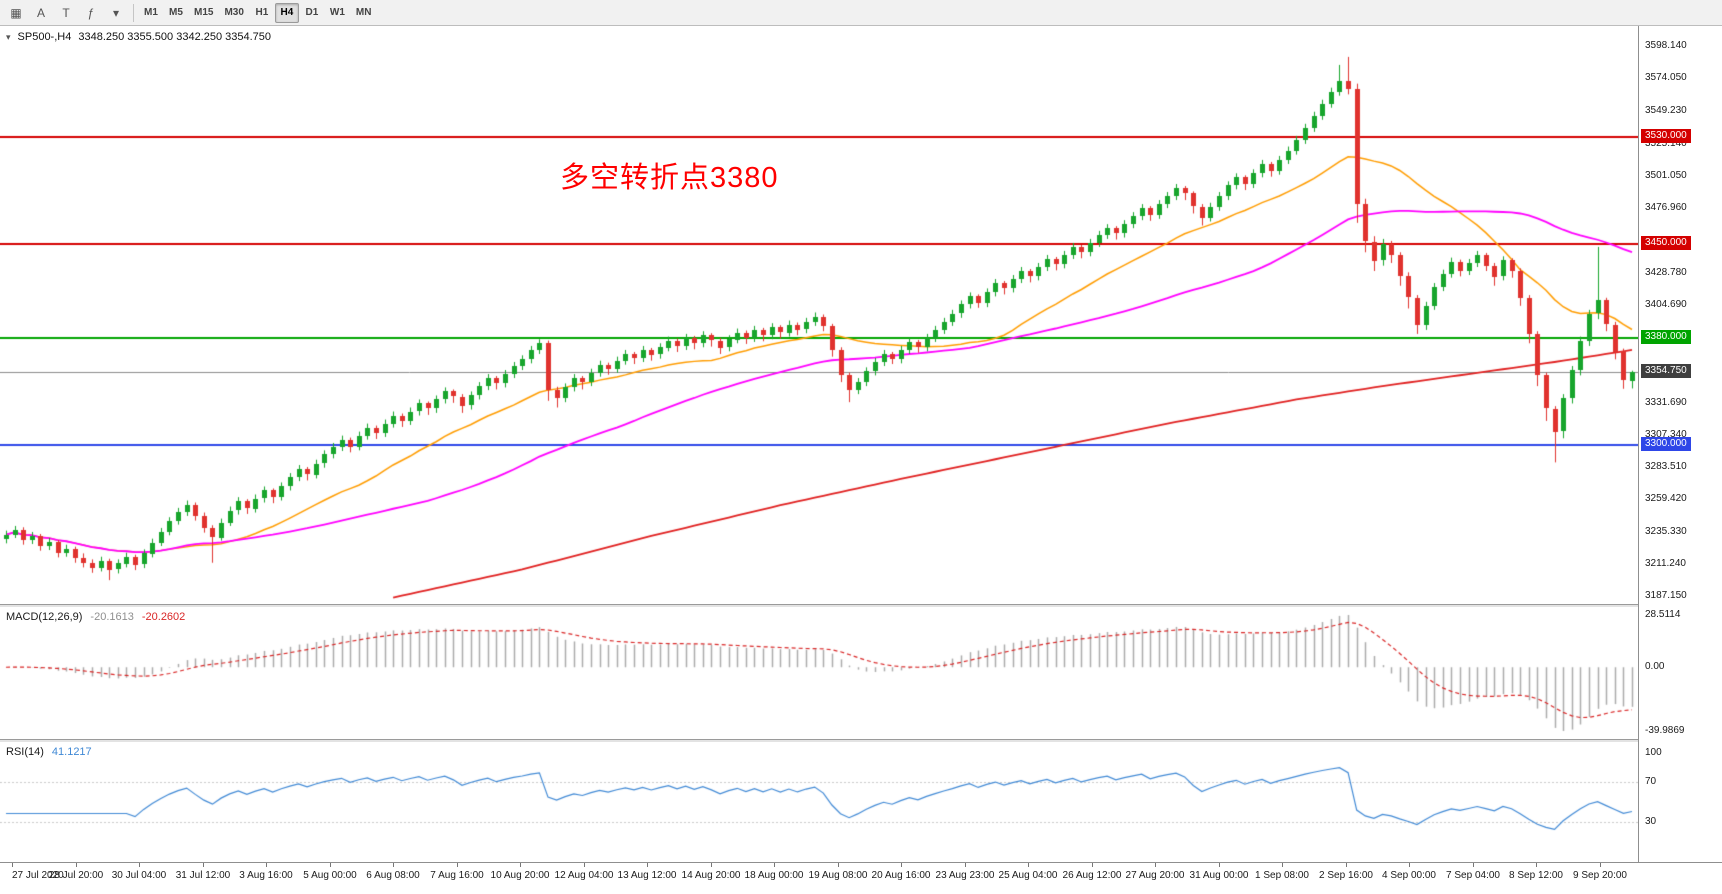 This screenshot has height=894, width=1722. I want to click on timeframe-button-mn: MN, so click(363, 12).